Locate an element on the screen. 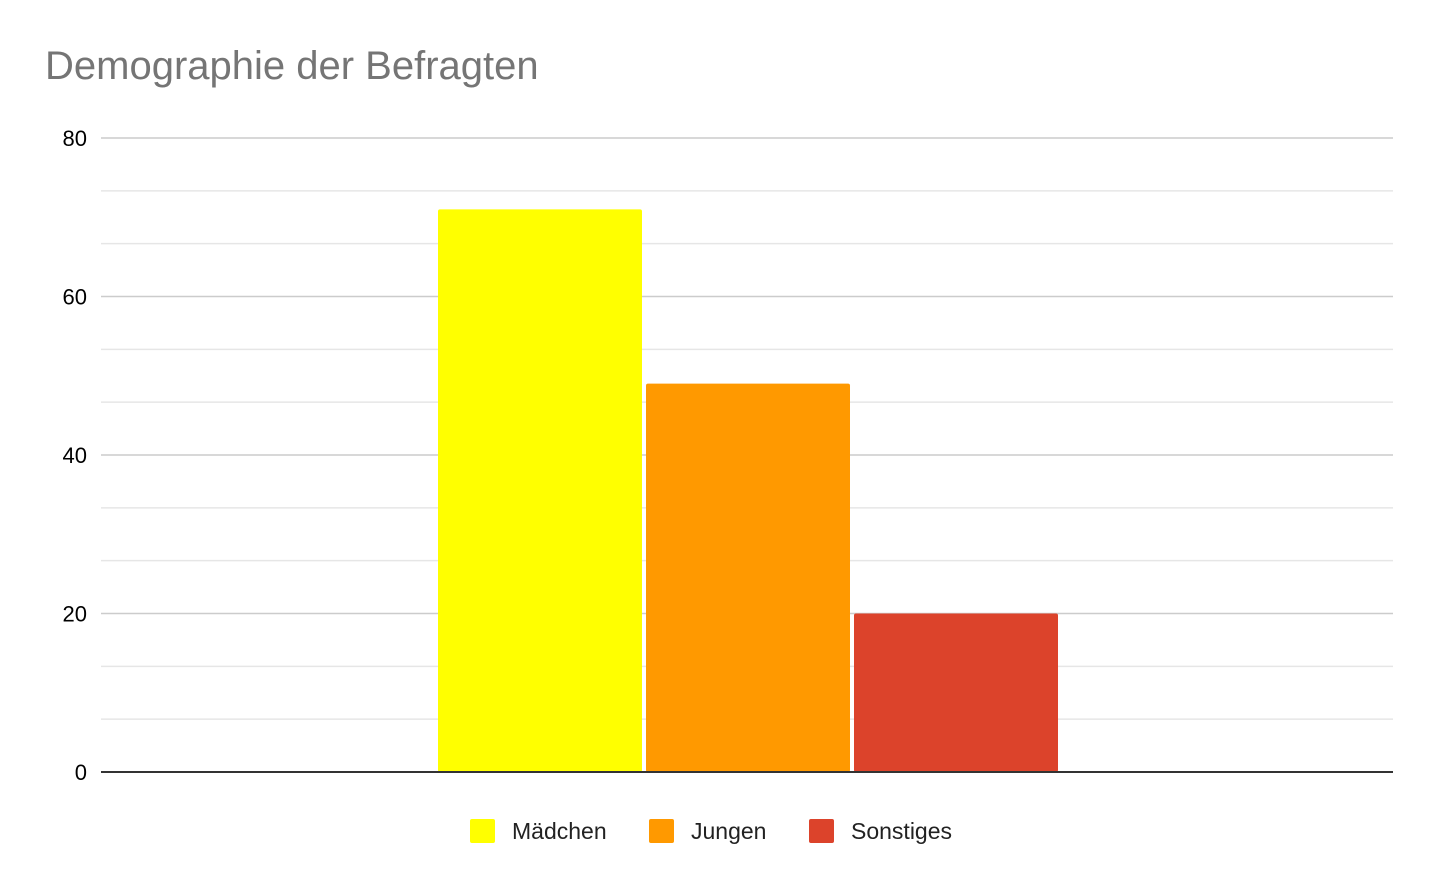  y-tick-label: 40 is located at coordinates (75, 455).